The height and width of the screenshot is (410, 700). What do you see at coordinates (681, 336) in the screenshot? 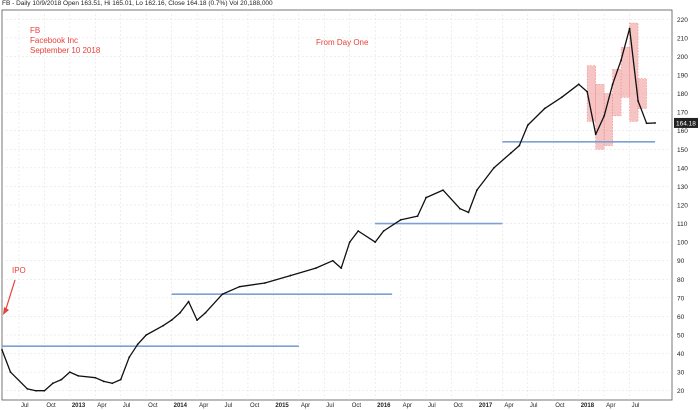
I see `y-tick-label: 50` at bounding box center [681, 336].